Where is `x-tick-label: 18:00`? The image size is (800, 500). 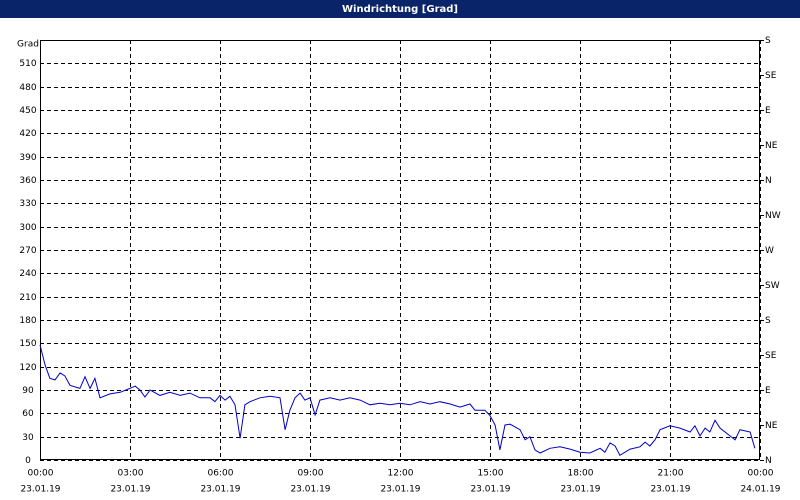
x-tick-label: 18:00 is located at coordinates (581, 474).